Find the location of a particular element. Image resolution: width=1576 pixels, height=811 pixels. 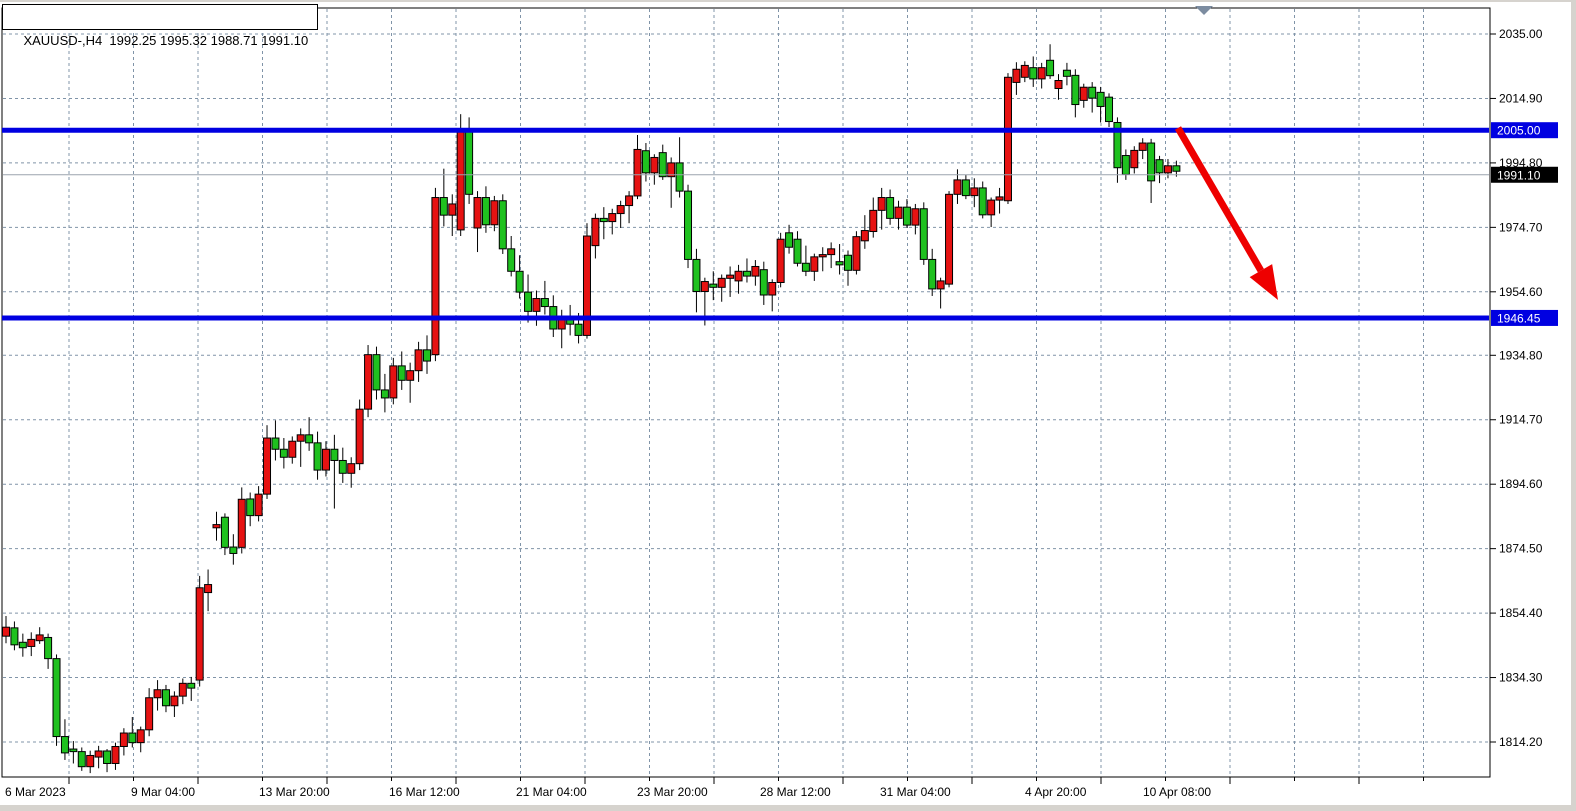

x-axis-label: 10 Apr 08:00 is located at coordinates (1177, 792).